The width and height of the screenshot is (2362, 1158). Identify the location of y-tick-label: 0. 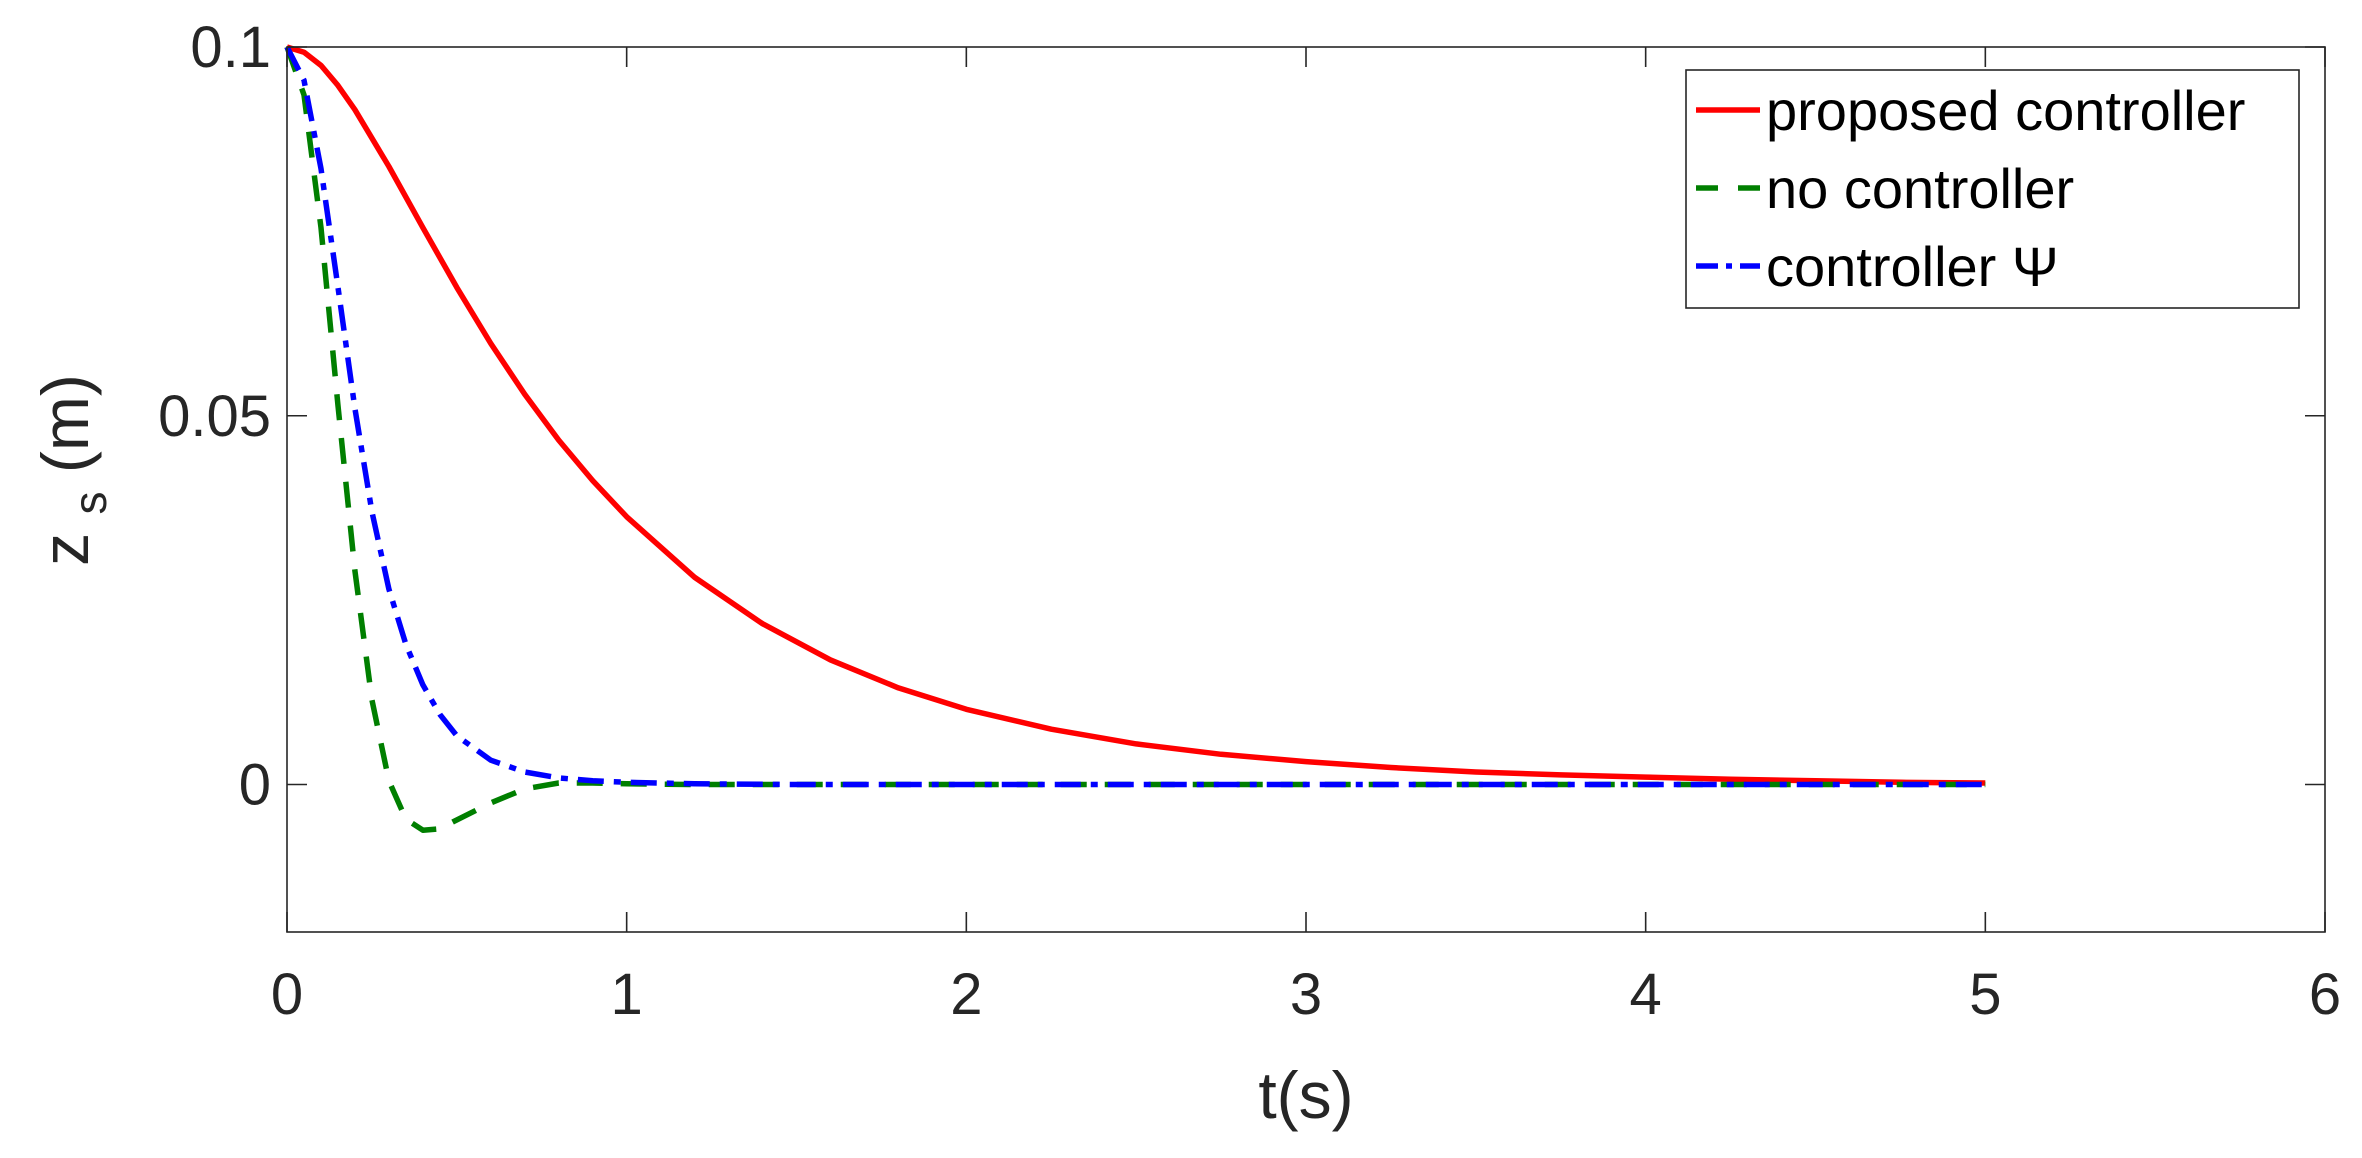
(255, 785).